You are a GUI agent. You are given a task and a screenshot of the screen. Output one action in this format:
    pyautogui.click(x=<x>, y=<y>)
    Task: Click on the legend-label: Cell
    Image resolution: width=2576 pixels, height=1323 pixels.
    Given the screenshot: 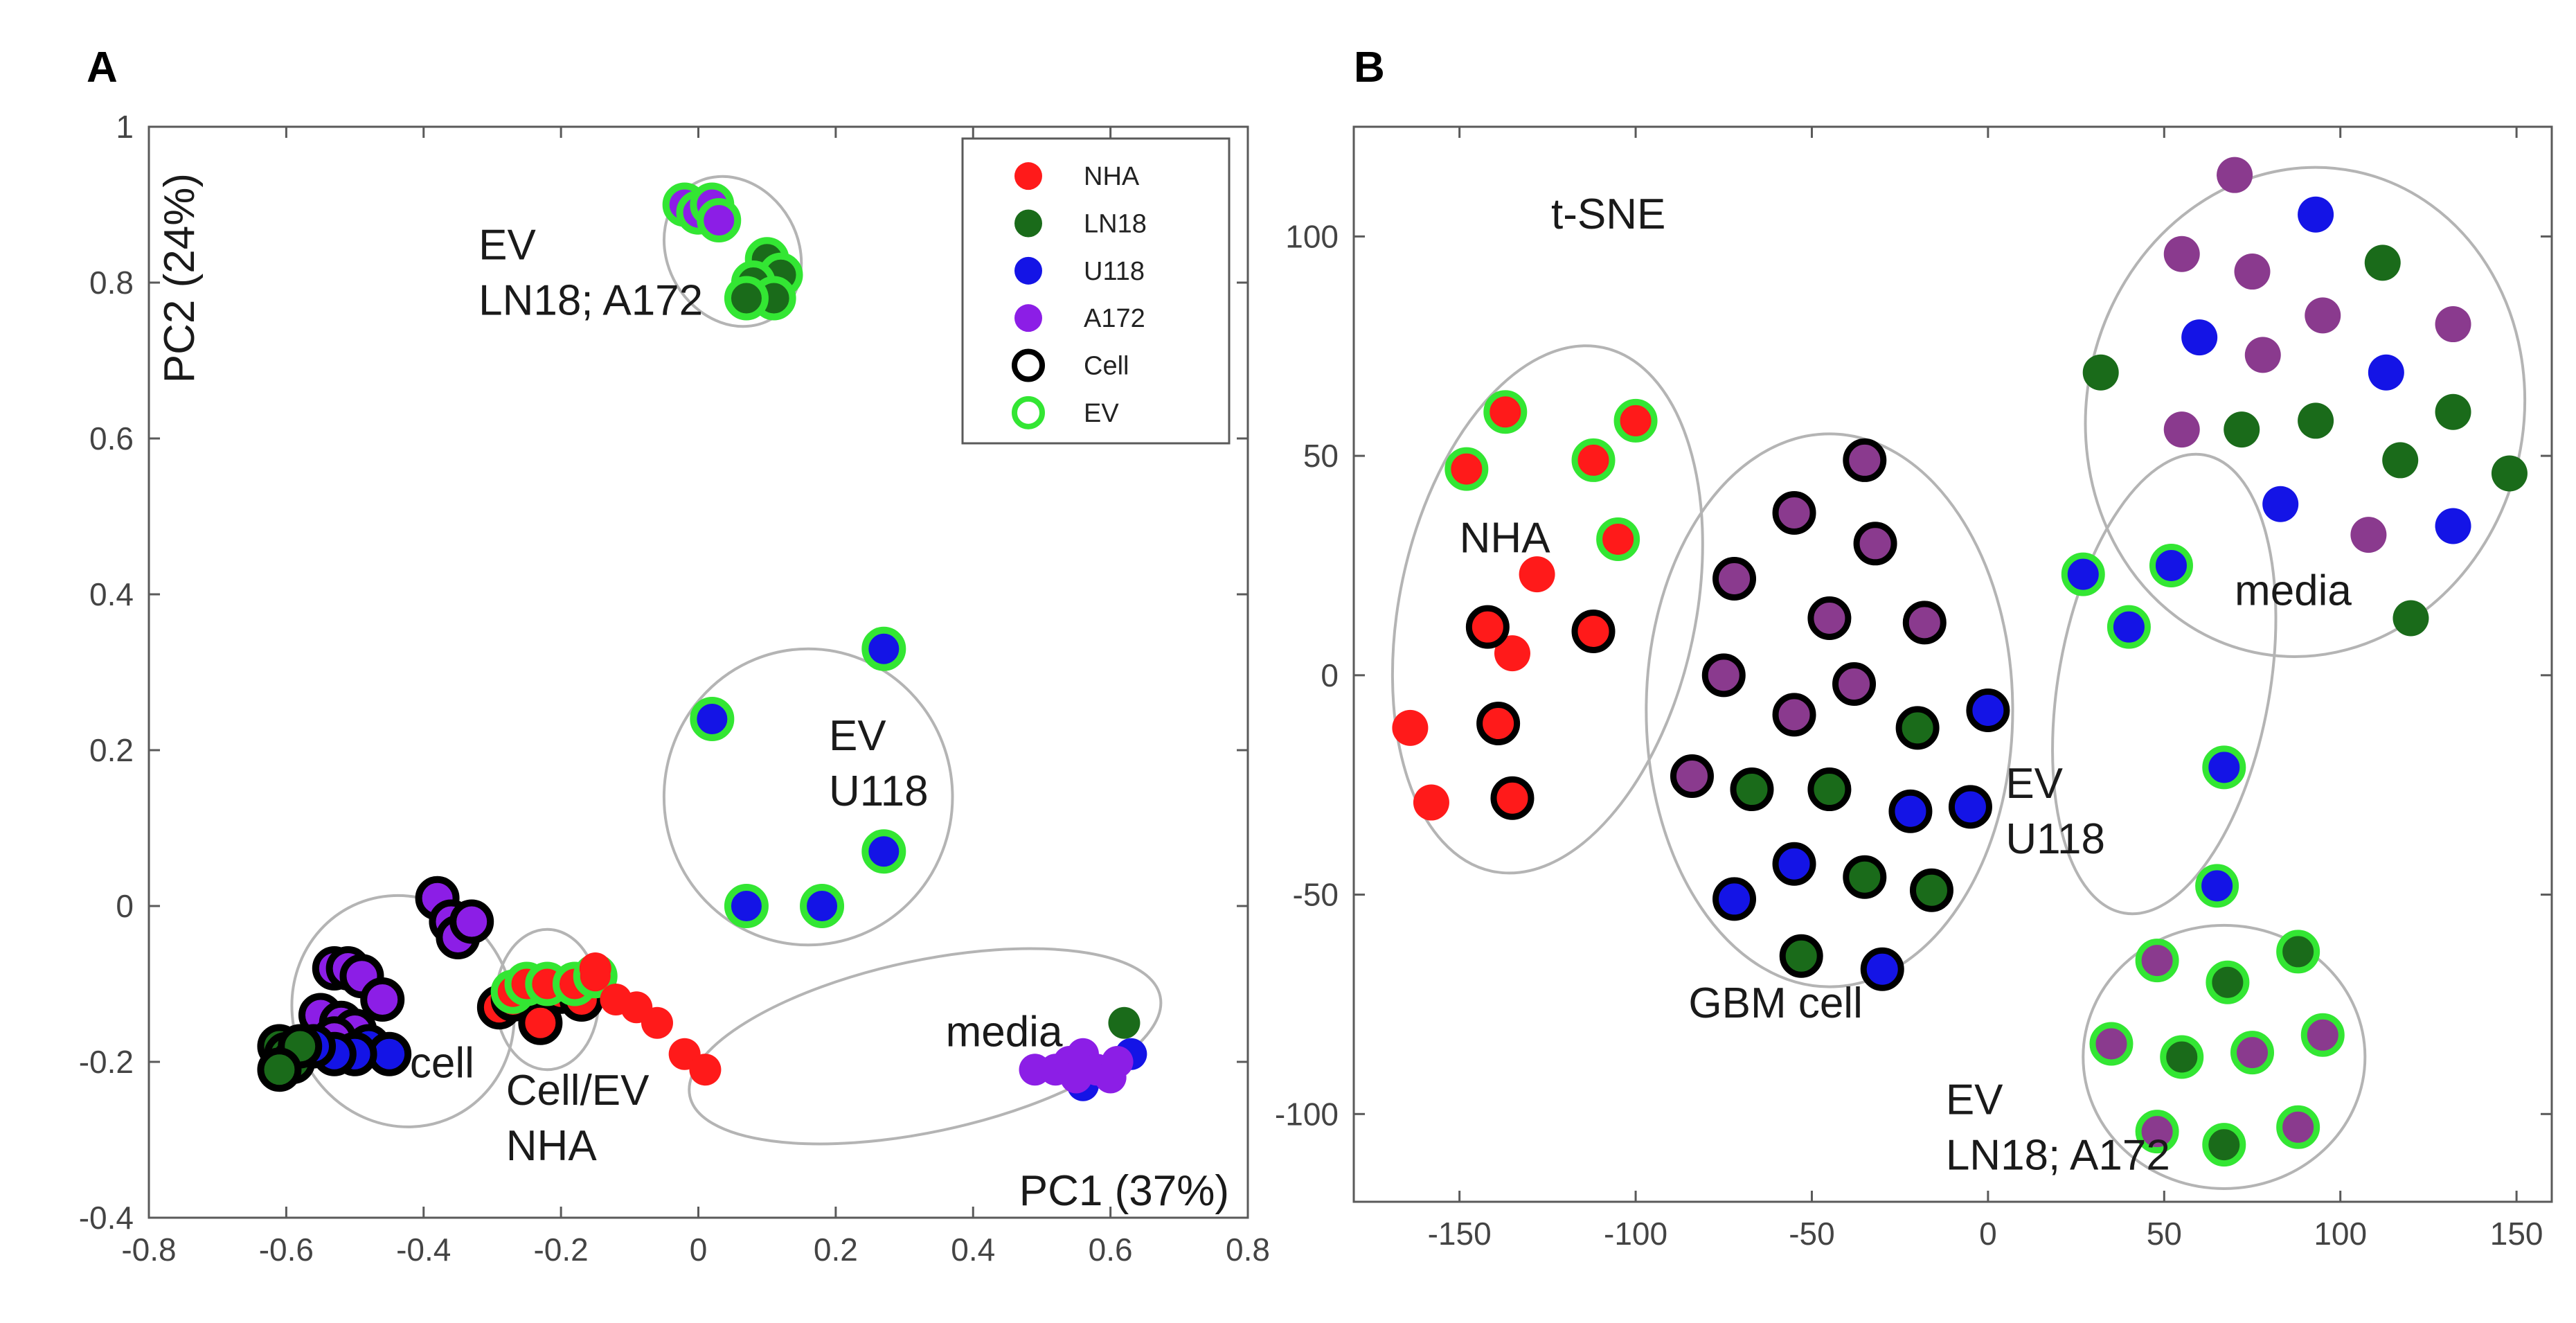 What is the action you would take?
    pyautogui.click(x=1106, y=366)
    